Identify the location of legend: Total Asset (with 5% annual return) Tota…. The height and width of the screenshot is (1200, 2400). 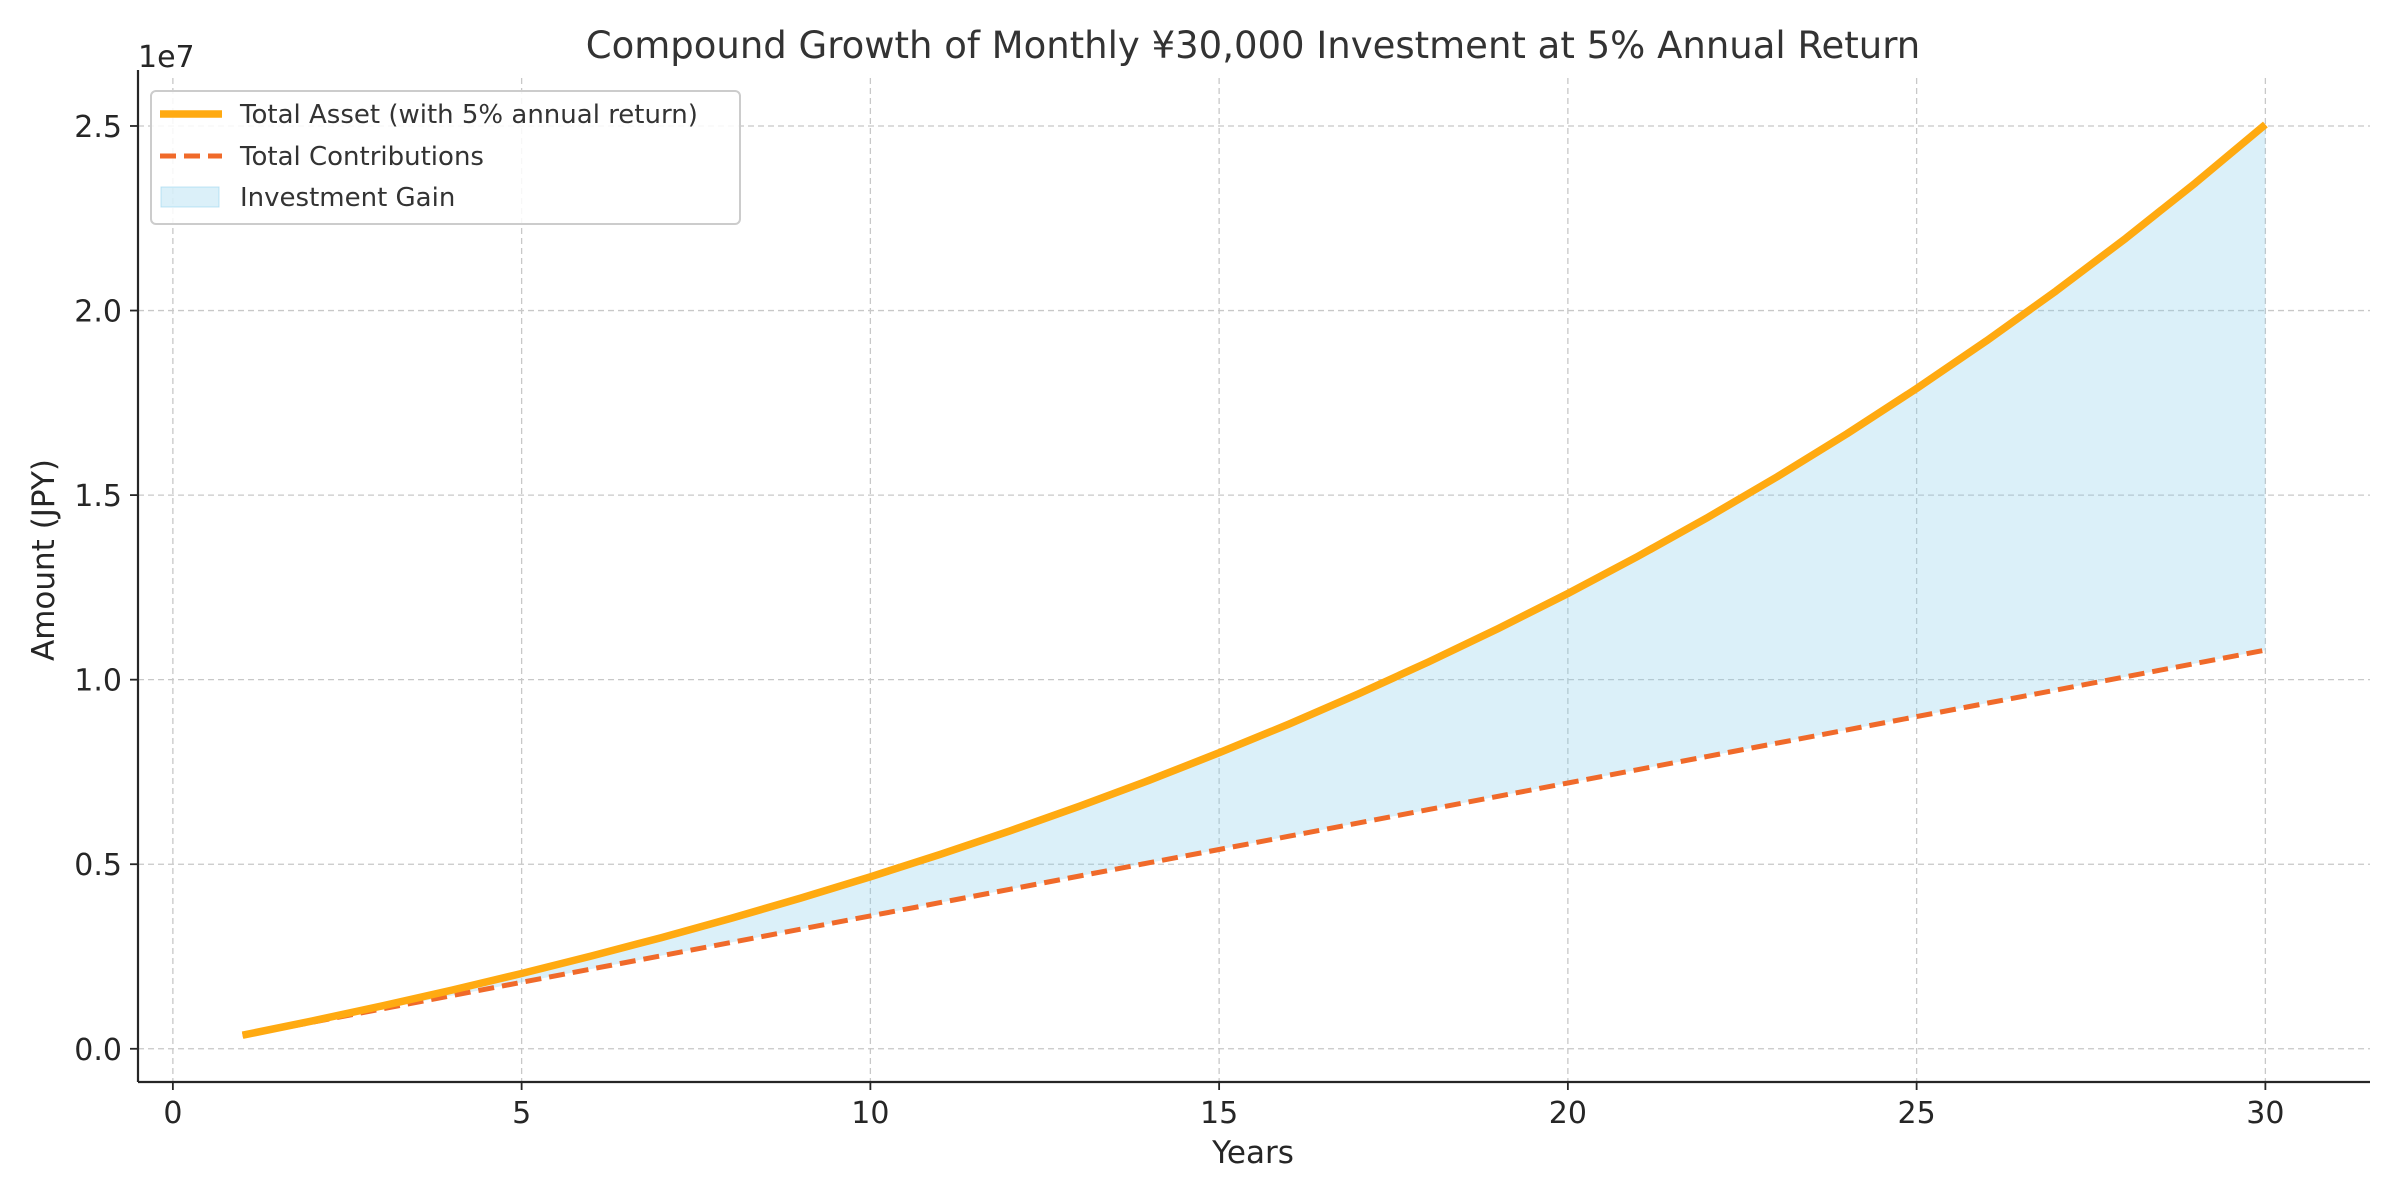
(445, 157).